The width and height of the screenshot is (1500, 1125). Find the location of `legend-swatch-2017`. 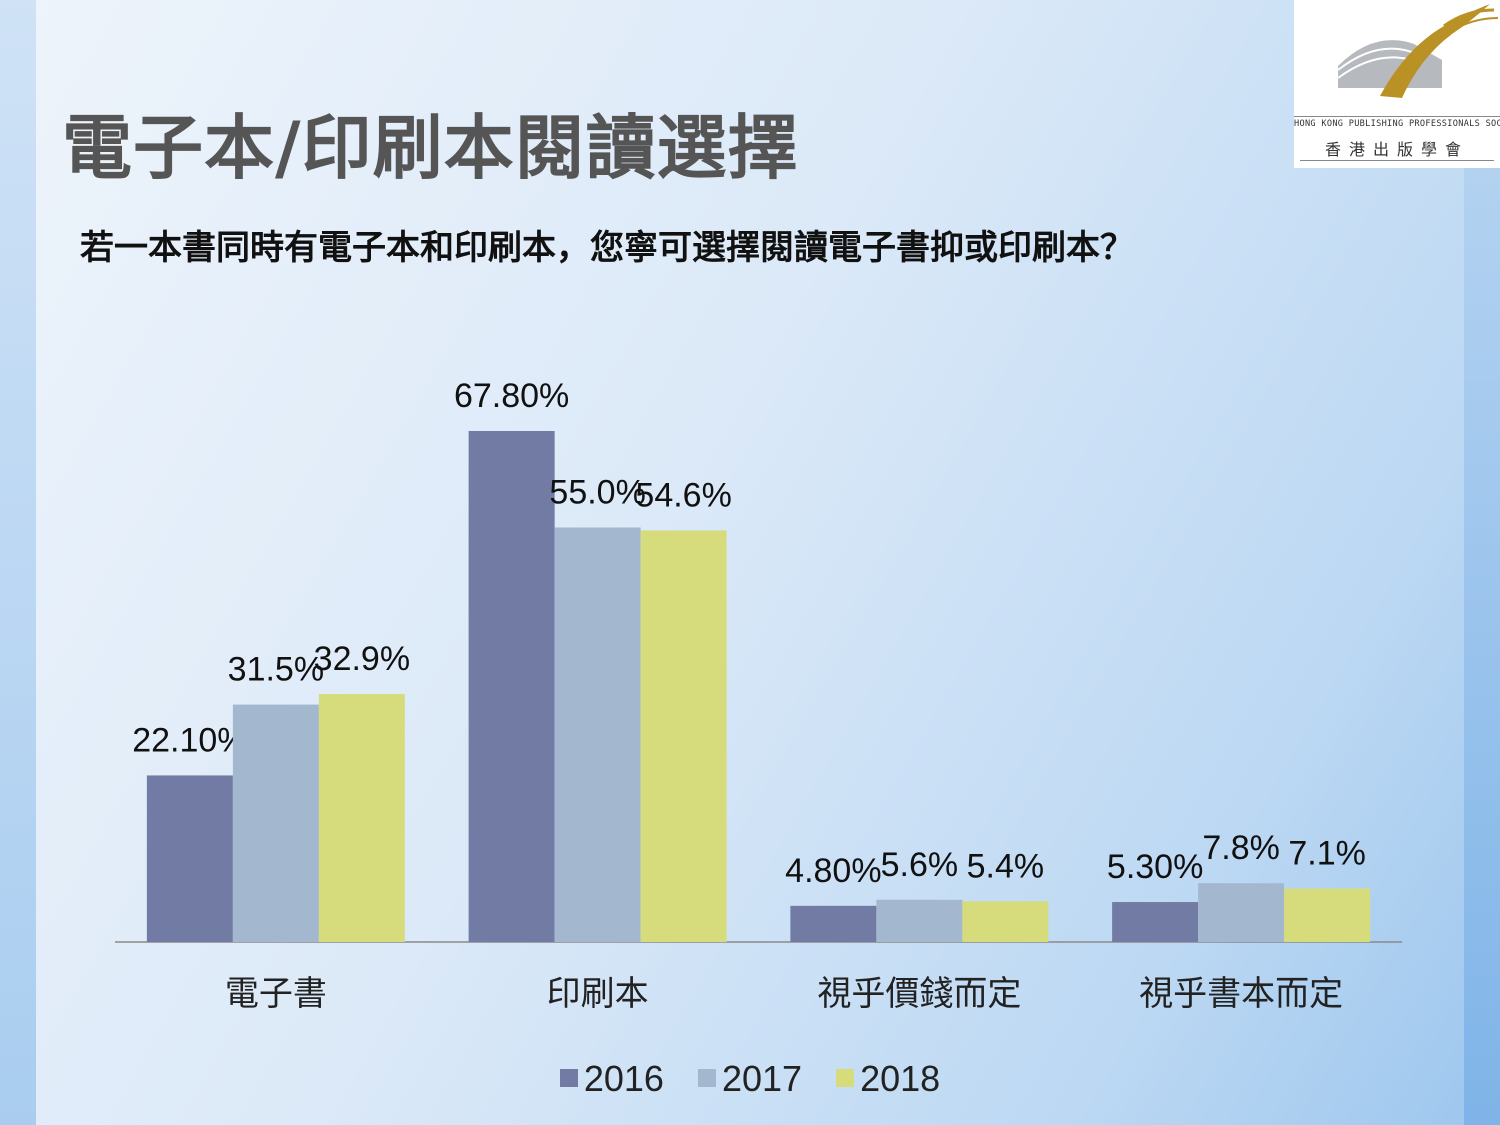

legend-swatch-2017 is located at coordinates (706, 1078).